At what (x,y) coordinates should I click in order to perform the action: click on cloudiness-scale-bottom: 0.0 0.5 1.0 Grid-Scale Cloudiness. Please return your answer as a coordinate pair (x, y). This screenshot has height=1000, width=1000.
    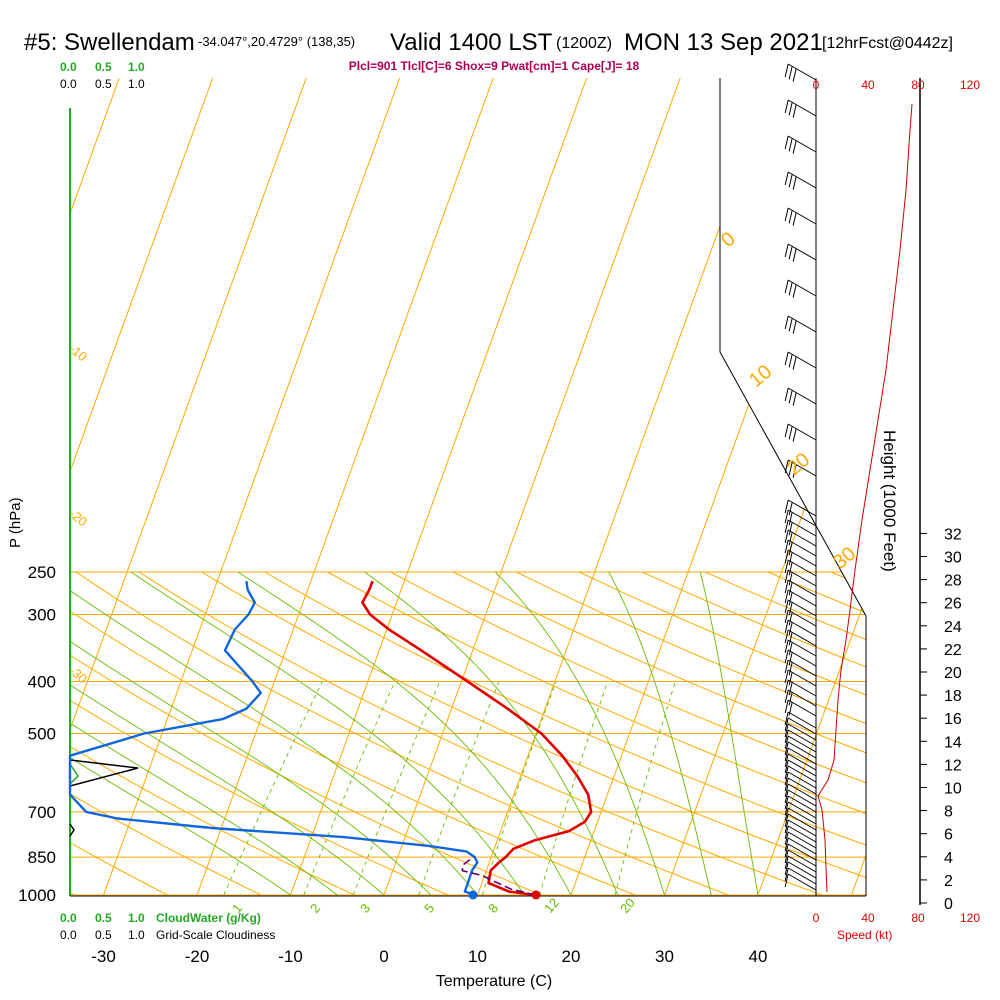
    Looking at the image, I should click on (167, 935).